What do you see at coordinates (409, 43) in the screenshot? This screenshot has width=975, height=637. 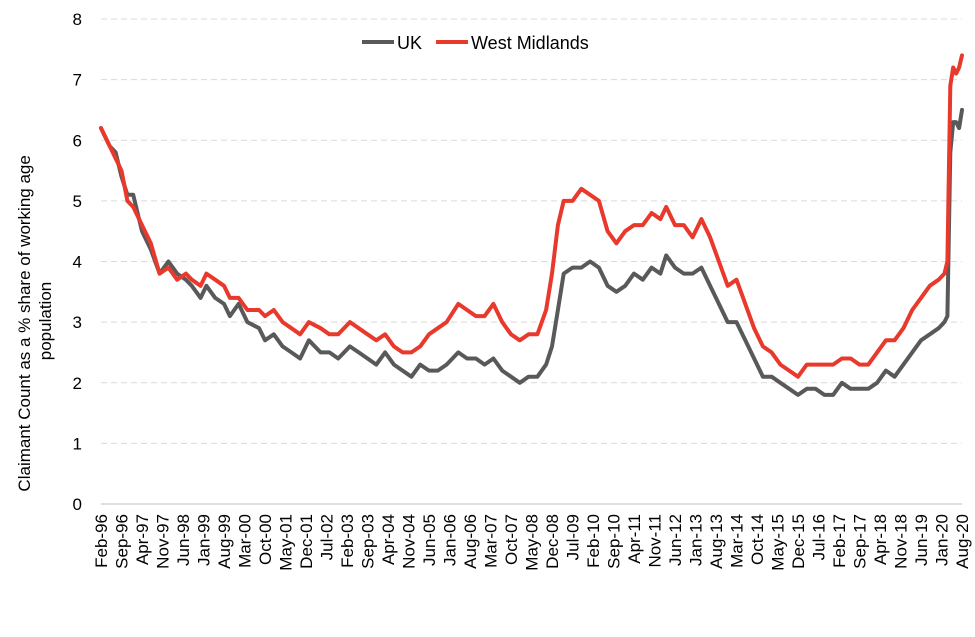 I see `legend-label: UK` at bounding box center [409, 43].